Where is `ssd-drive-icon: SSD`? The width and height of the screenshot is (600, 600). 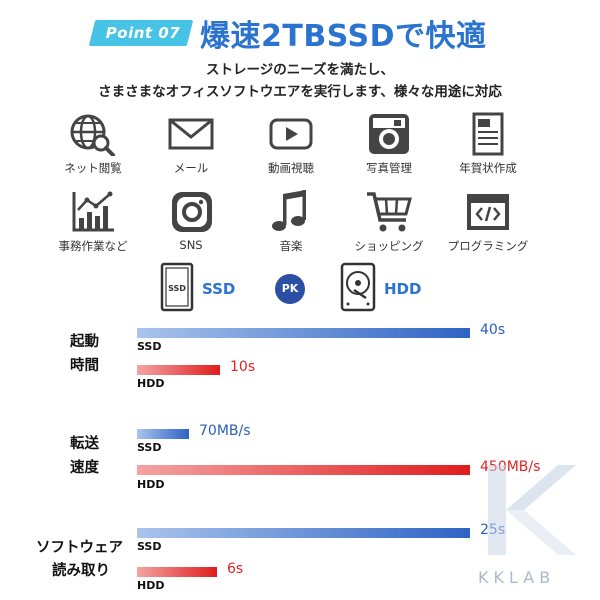
ssd-drive-icon: SSD is located at coordinates (177, 287).